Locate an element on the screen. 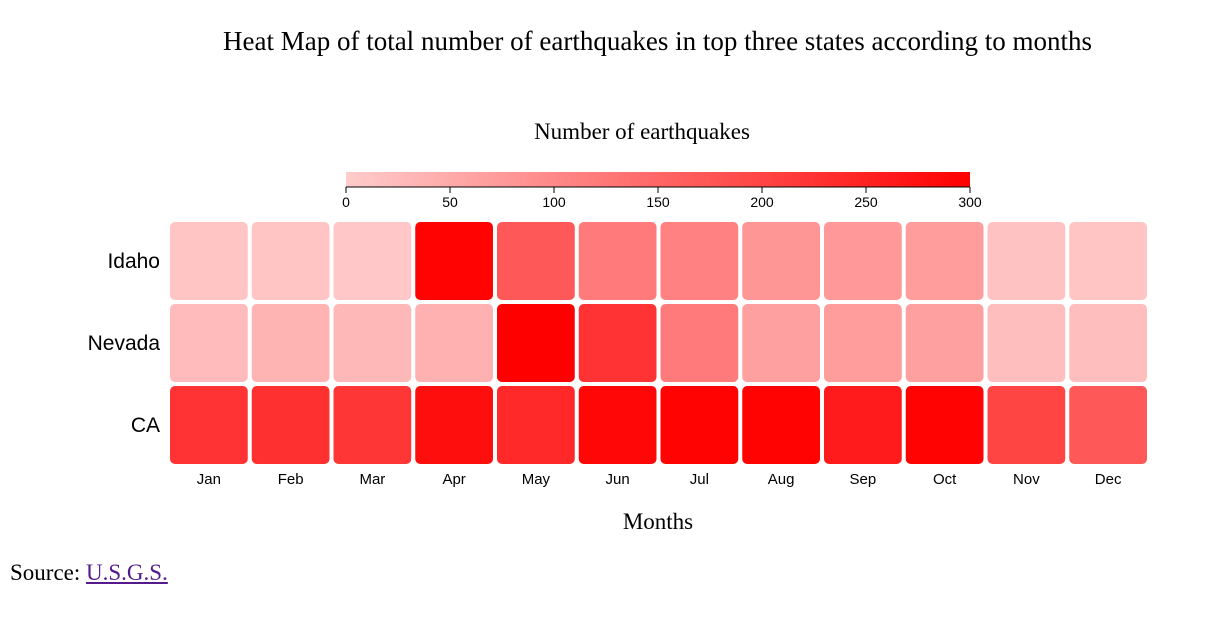 The height and width of the screenshot is (629, 1213). column-label: Mar is located at coordinates (372, 479).